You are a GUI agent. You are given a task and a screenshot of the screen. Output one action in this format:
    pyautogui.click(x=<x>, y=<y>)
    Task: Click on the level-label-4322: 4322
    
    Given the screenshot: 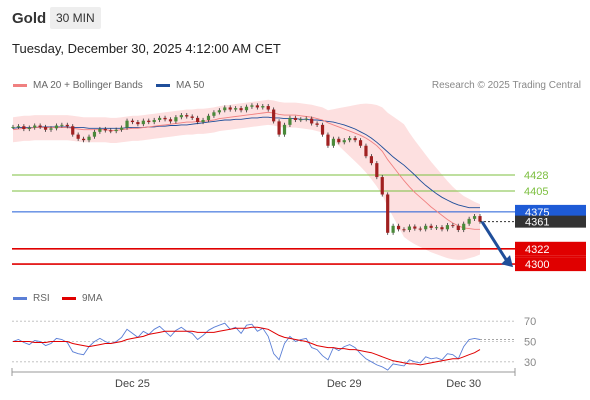 What is the action you would take?
    pyautogui.click(x=537, y=250)
    